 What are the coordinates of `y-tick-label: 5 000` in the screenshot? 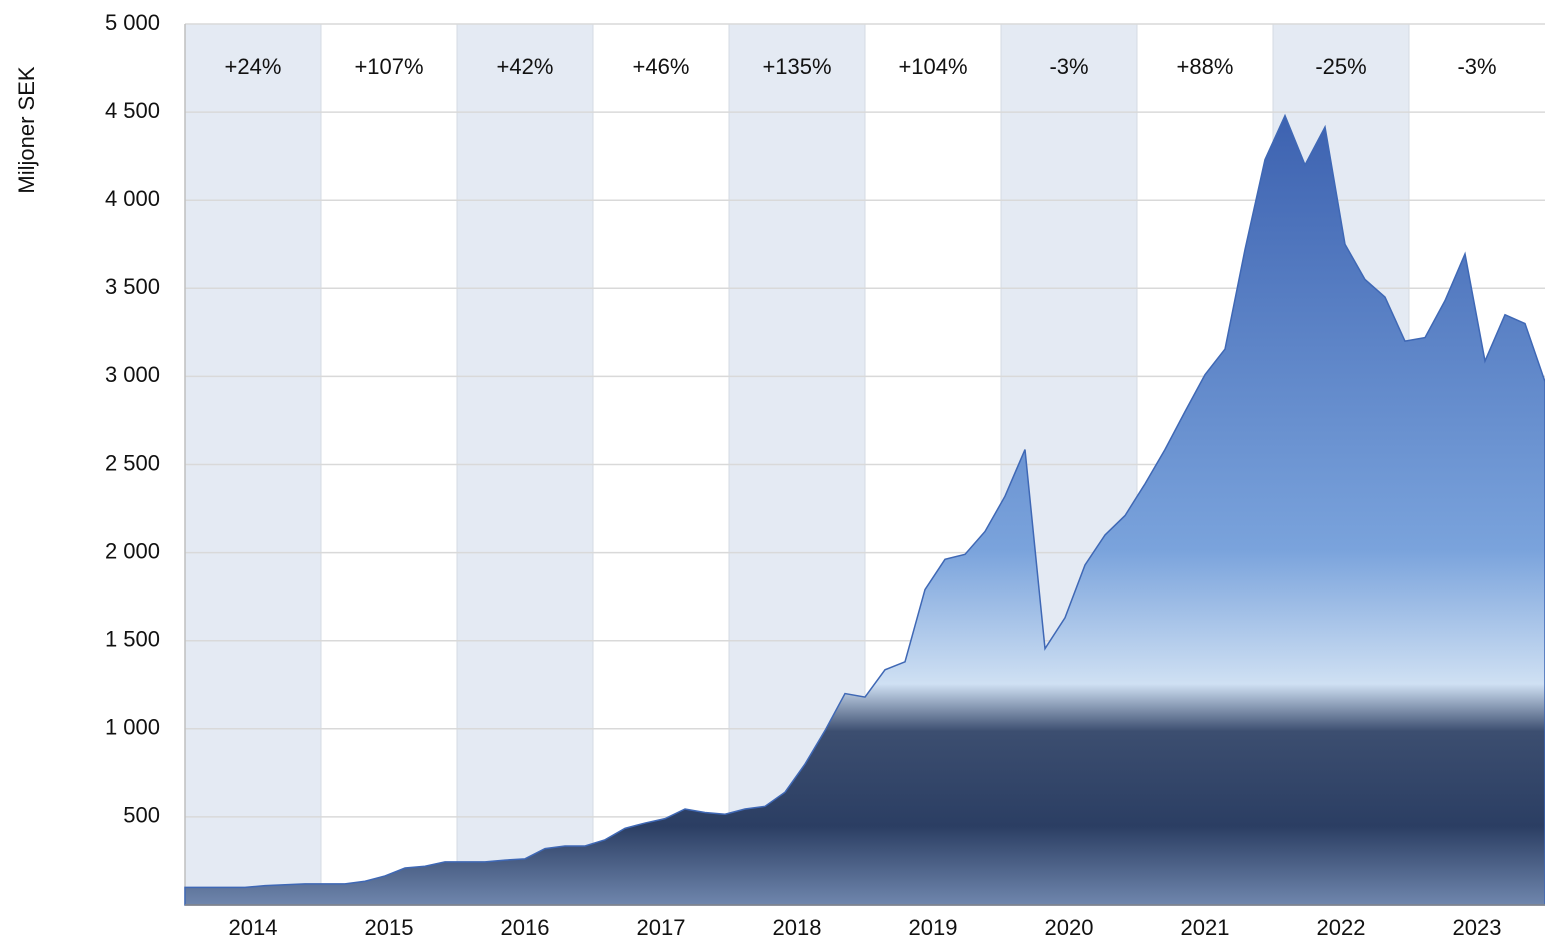 It's located at (132, 22).